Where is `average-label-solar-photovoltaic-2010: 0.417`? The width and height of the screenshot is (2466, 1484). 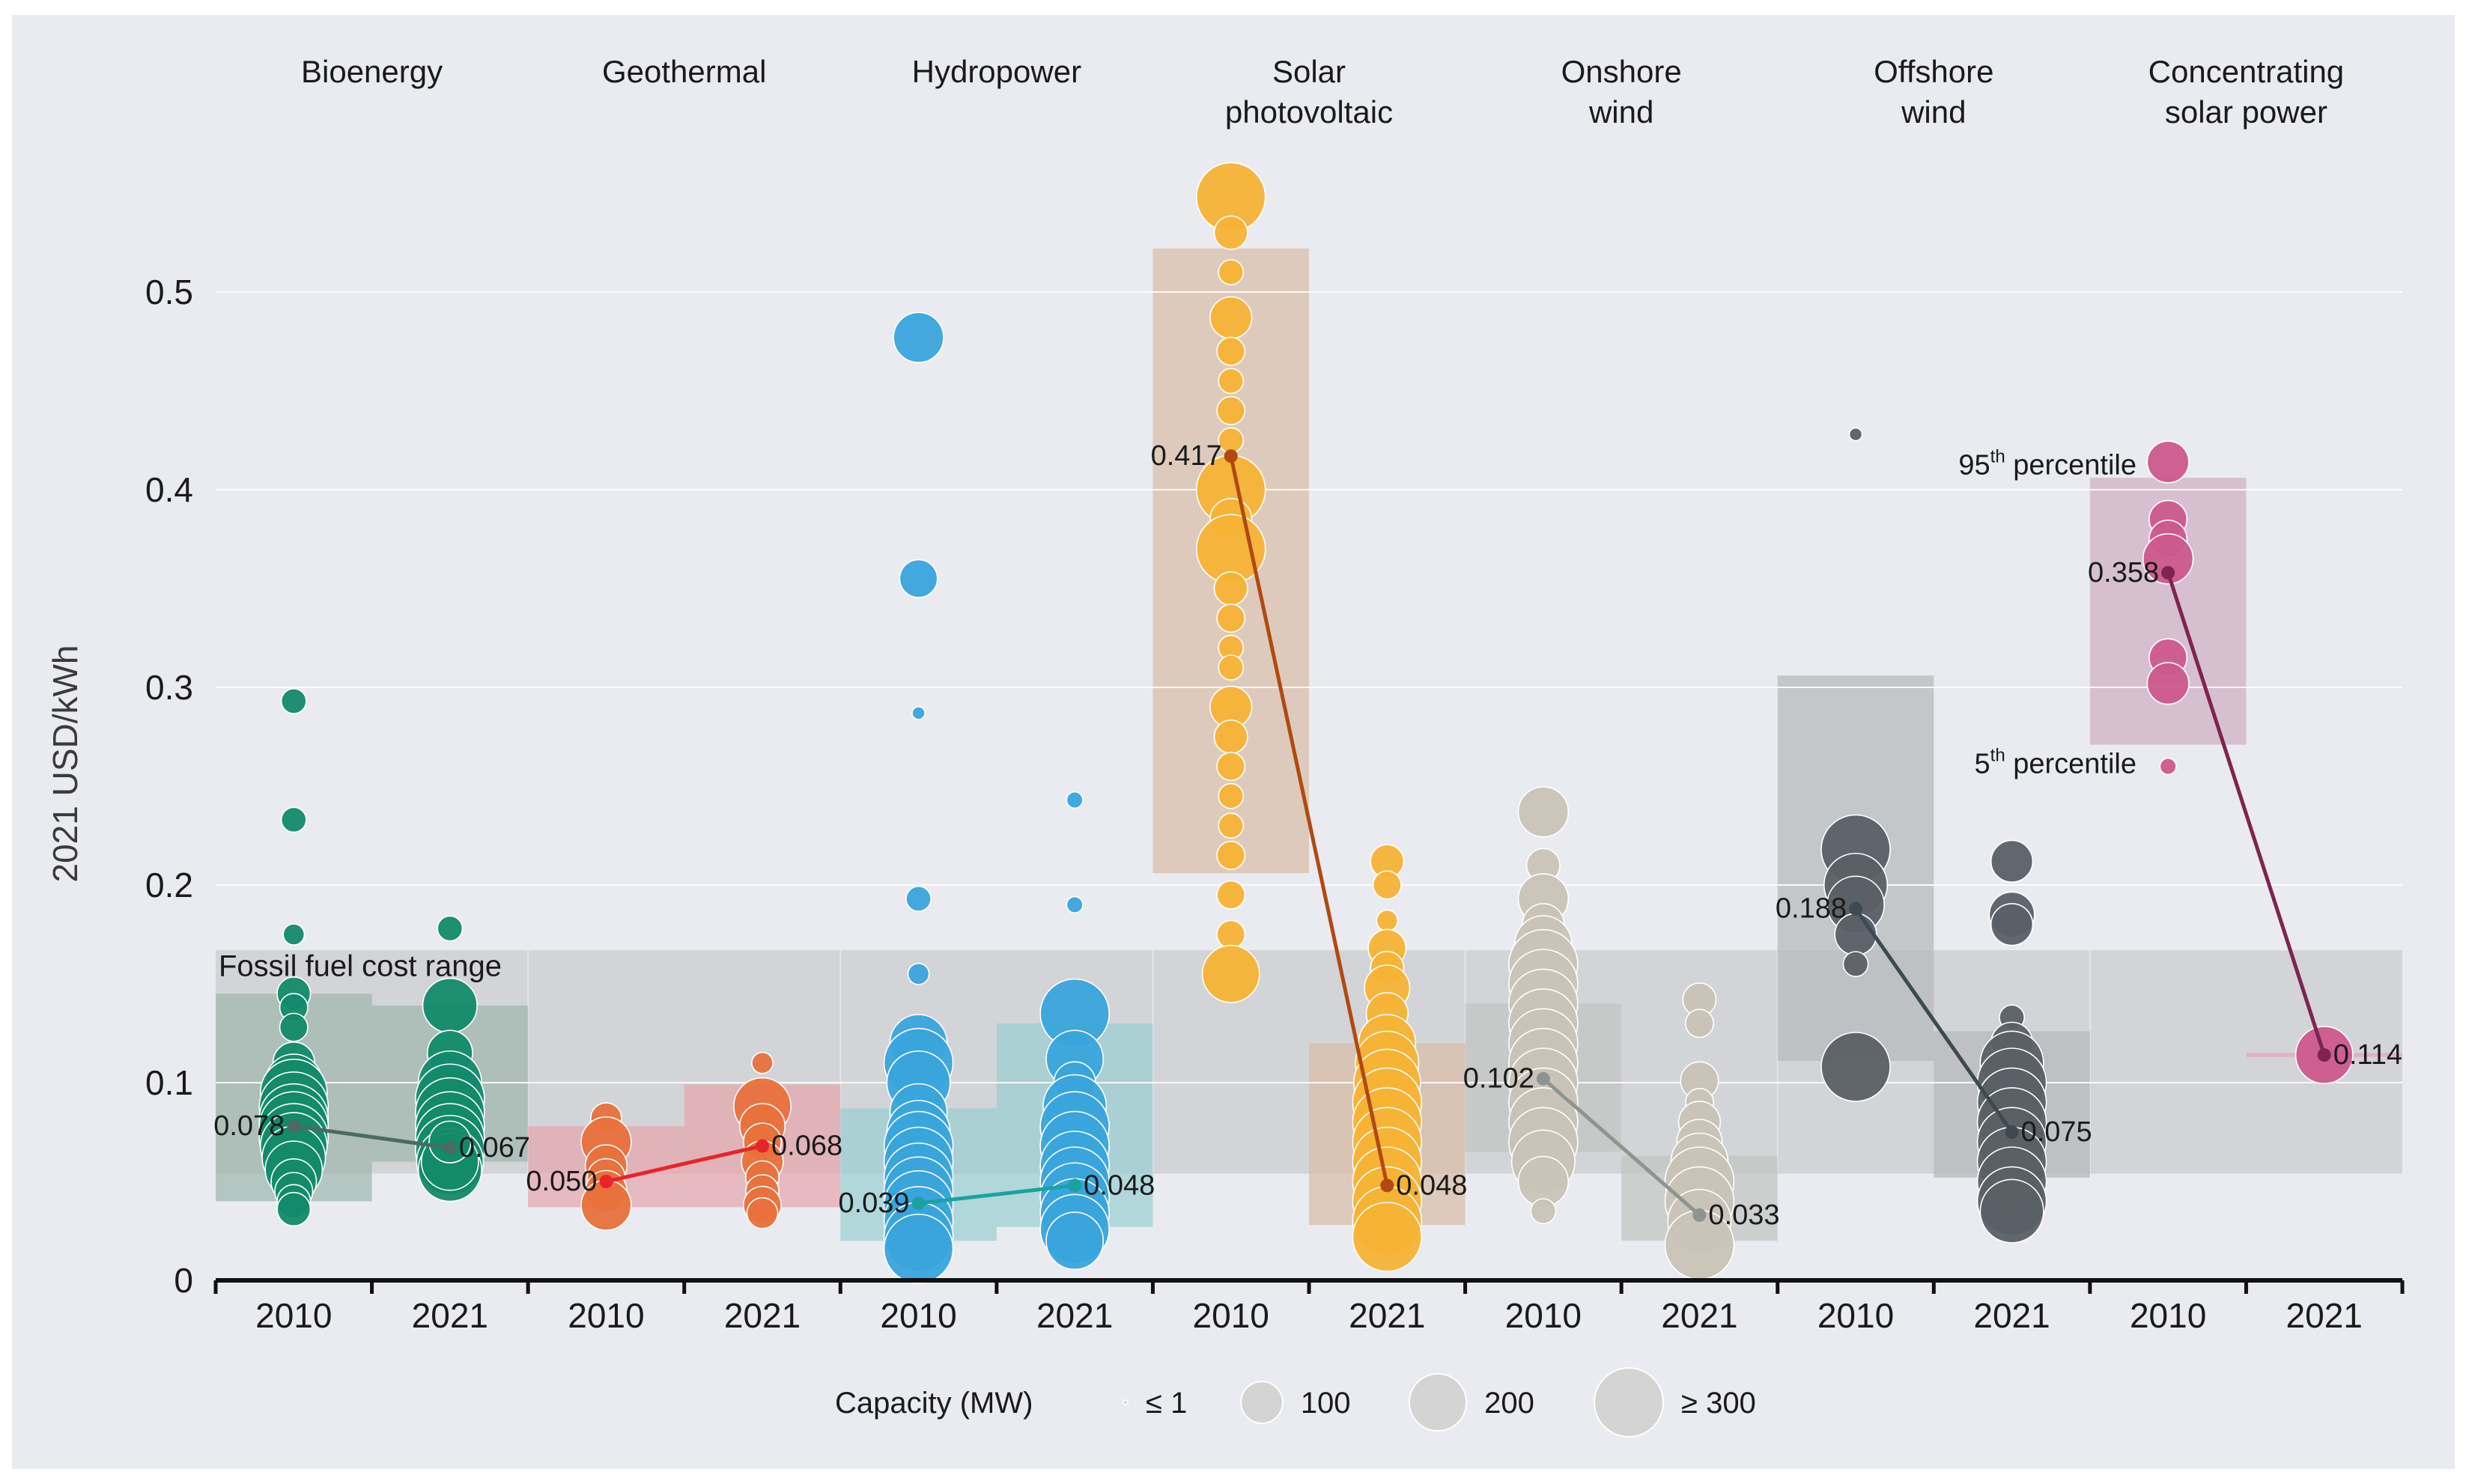
average-label-solar-photovoltaic-2010: 0.417 is located at coordinates (1186, 456).